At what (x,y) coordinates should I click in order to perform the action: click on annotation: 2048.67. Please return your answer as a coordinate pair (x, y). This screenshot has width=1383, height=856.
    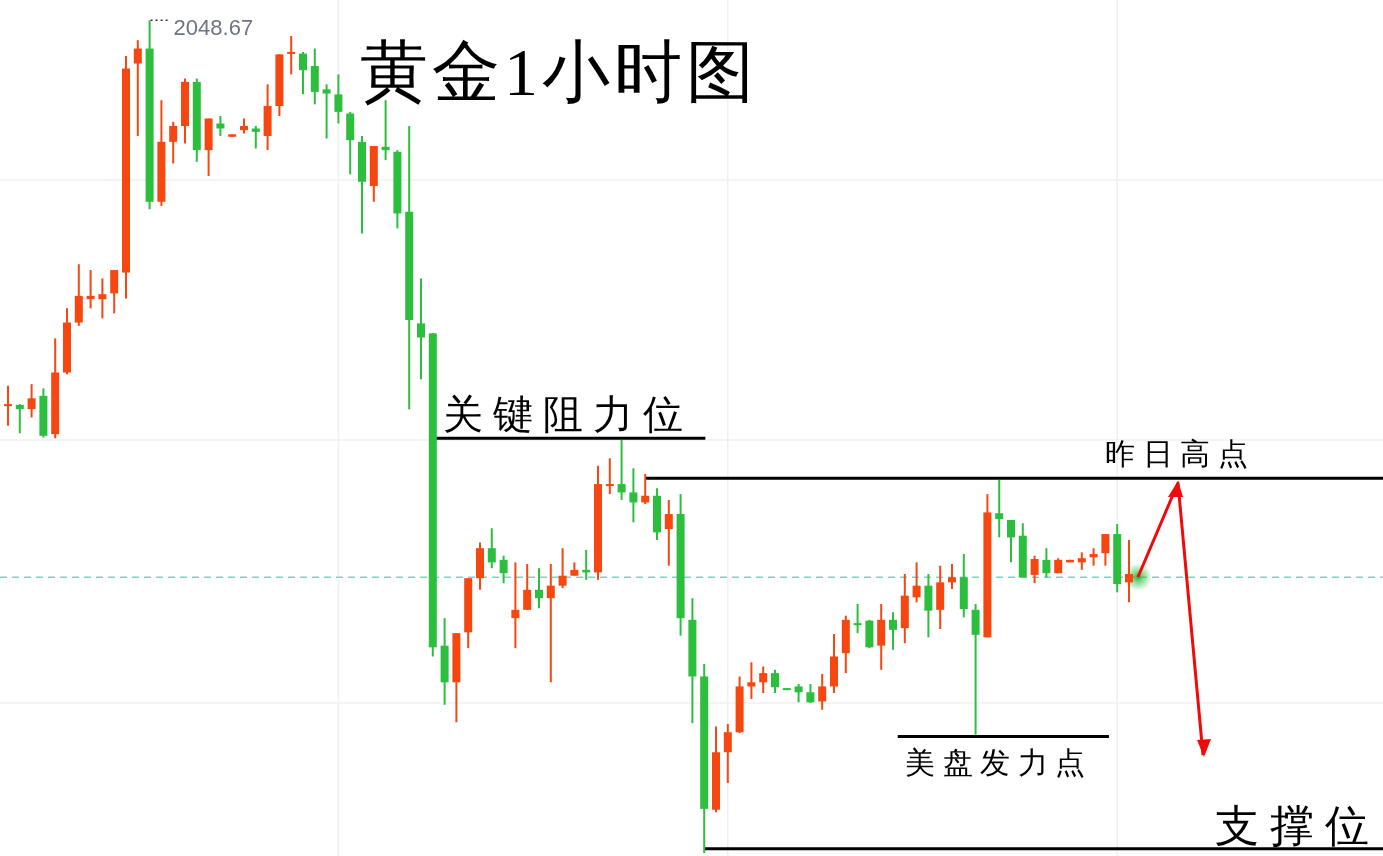
    Looking at the image, I should click on (213, 28).